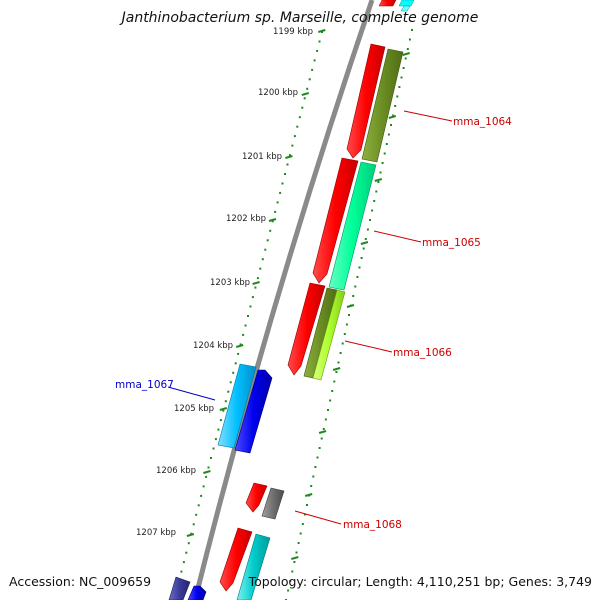  What do you see at coordinates (278, 93) in the screenshot?
I see `scale-label-1200: 1200 kbp` at bounding box center [278, 93].